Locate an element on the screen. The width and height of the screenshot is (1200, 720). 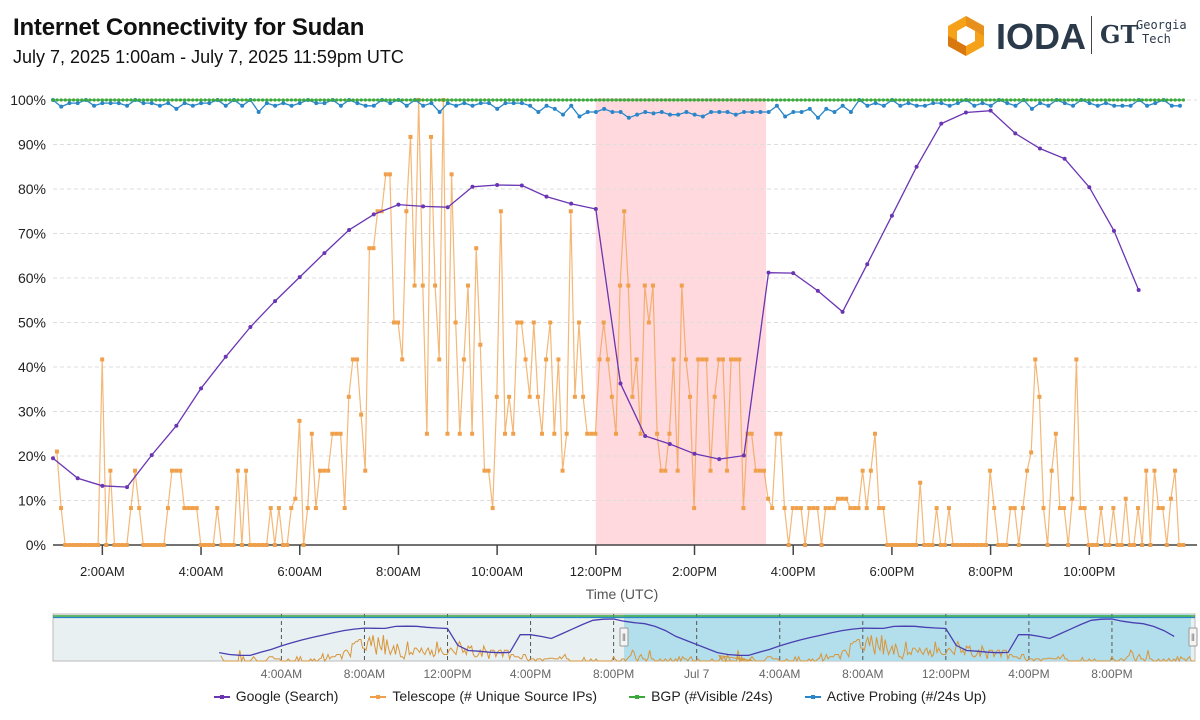
legend-label: BGP (#Visible /24s) is located at coordinates (712, 696).